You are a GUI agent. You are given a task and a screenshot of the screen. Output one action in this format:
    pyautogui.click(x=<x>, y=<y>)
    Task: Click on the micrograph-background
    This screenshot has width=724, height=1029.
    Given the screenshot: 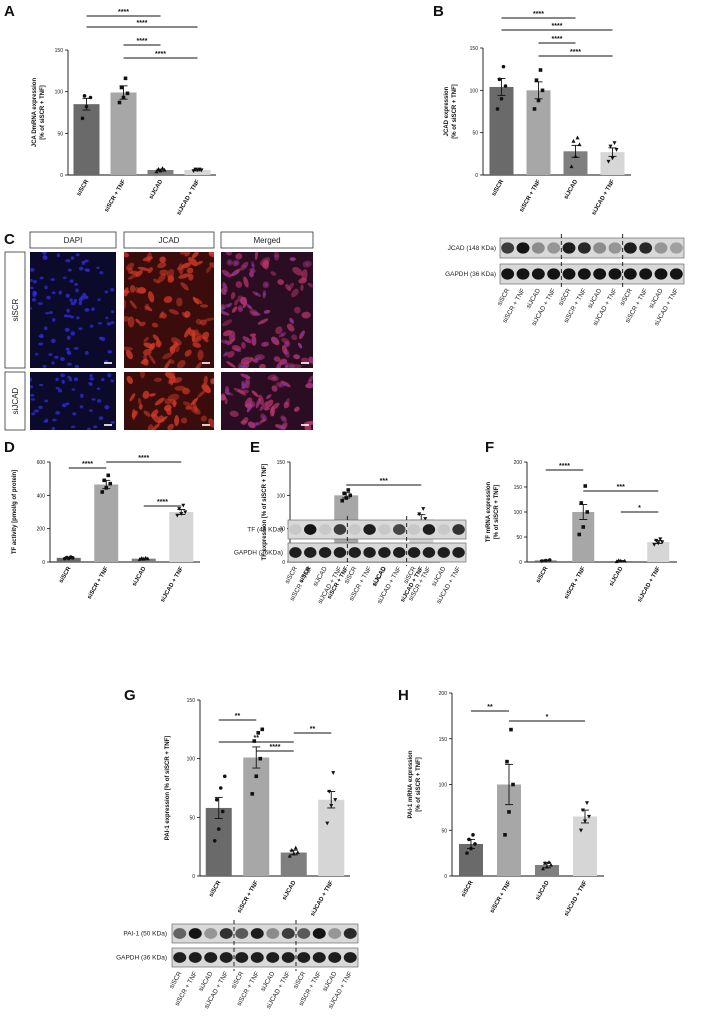 What is the action you would take?
    pyautogui.click(x=267, y=401)
    